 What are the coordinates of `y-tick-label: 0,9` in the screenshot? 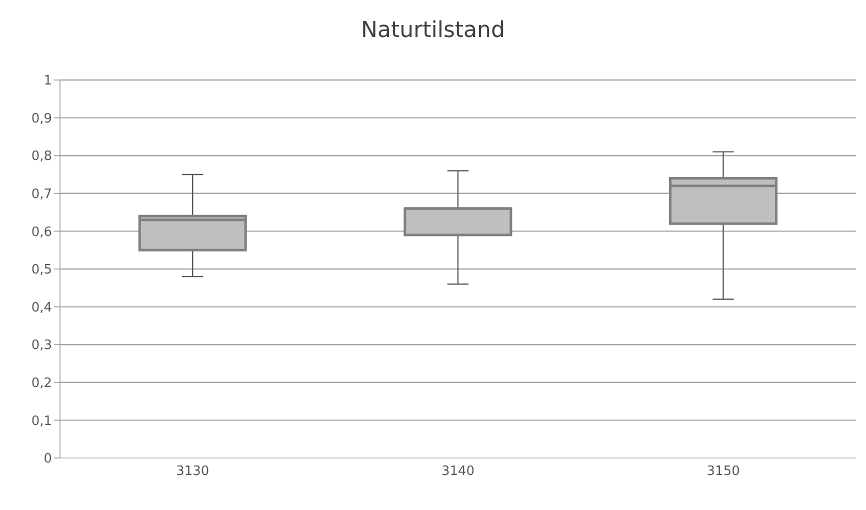 It's located at (41, 118).